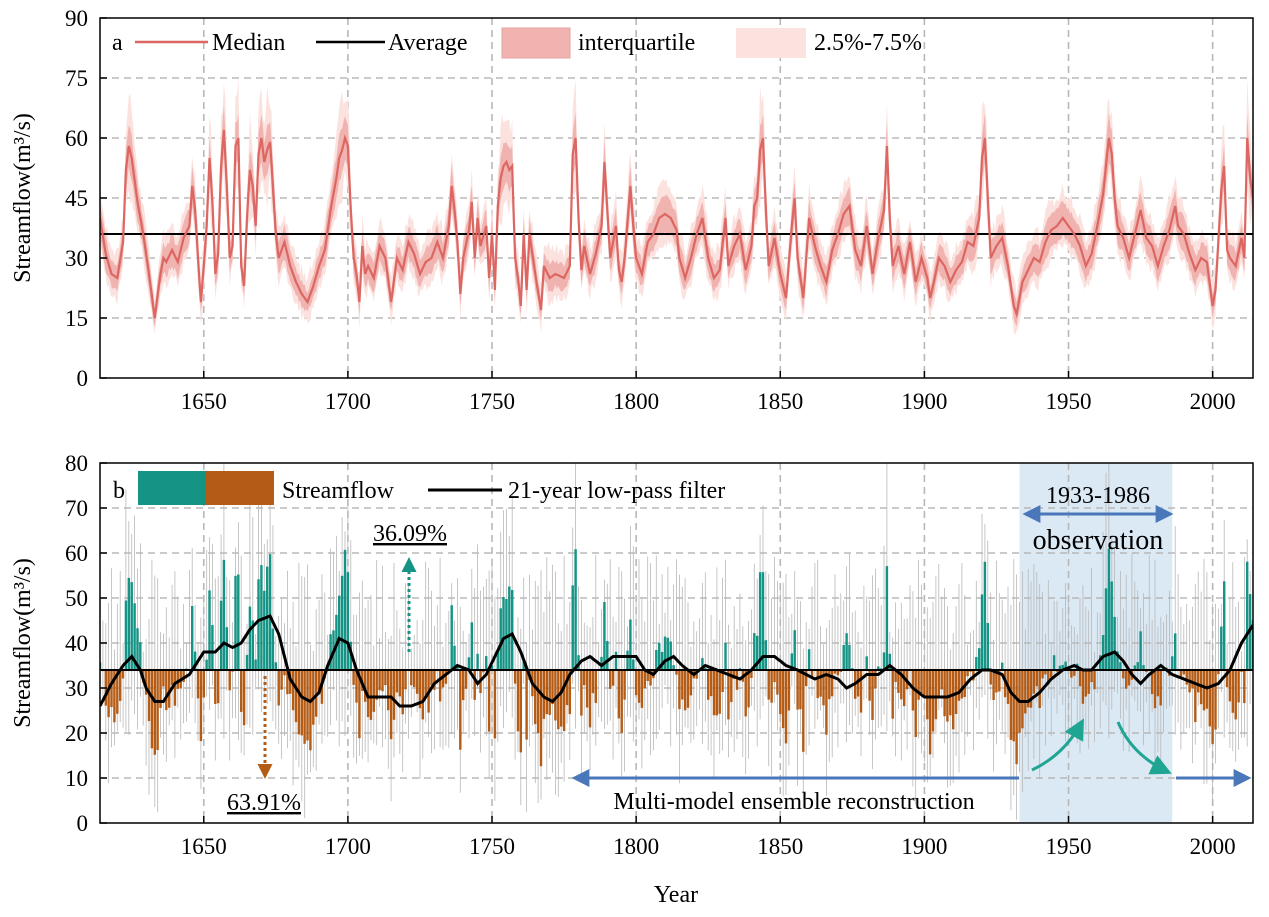  Describe the element at coordinates (419, 488) in the screenshot. I see `panel-b-legend: b Streamflow 21-year low-pass filter` at that location.